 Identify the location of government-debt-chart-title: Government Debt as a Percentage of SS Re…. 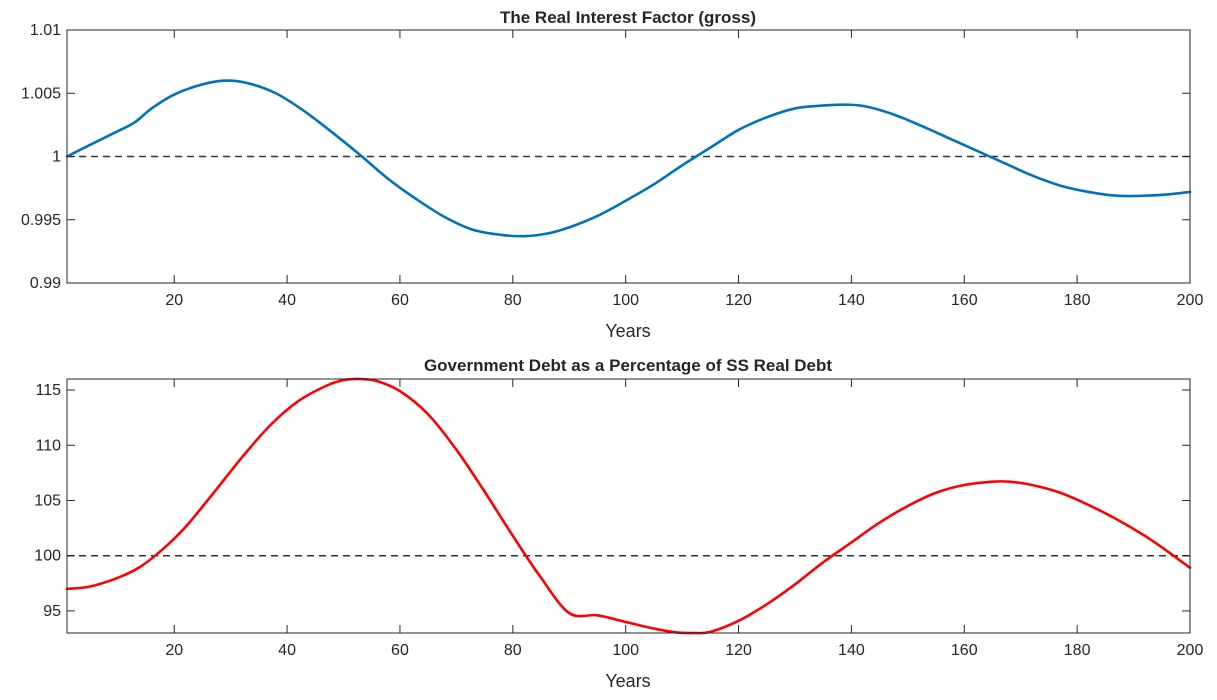
(628, 365).